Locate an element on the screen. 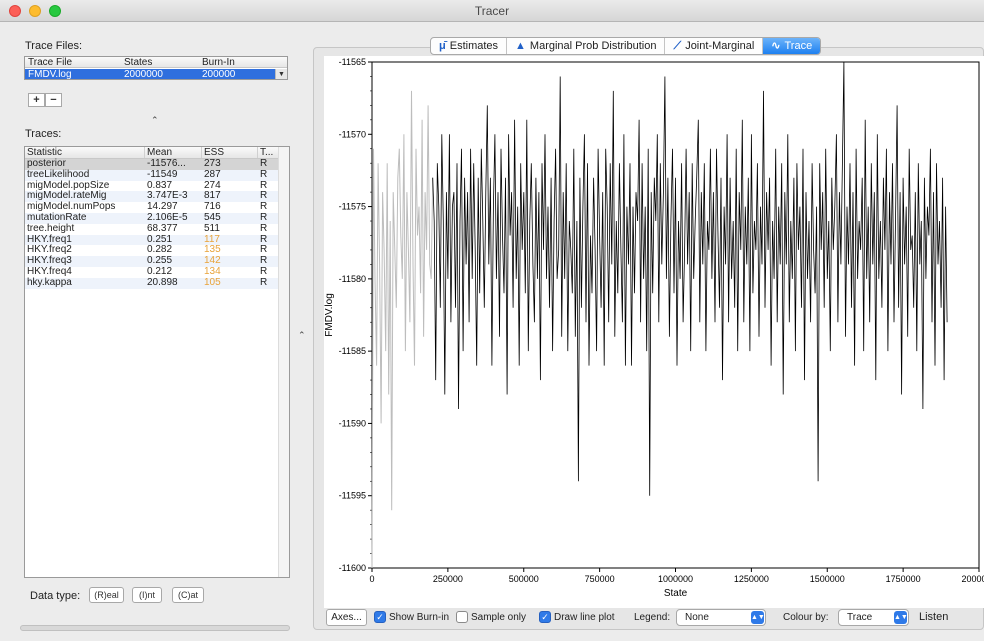 This screenshot has width=984, height=641. statistic-cell: tree.height is located at coordinates (51, 228).